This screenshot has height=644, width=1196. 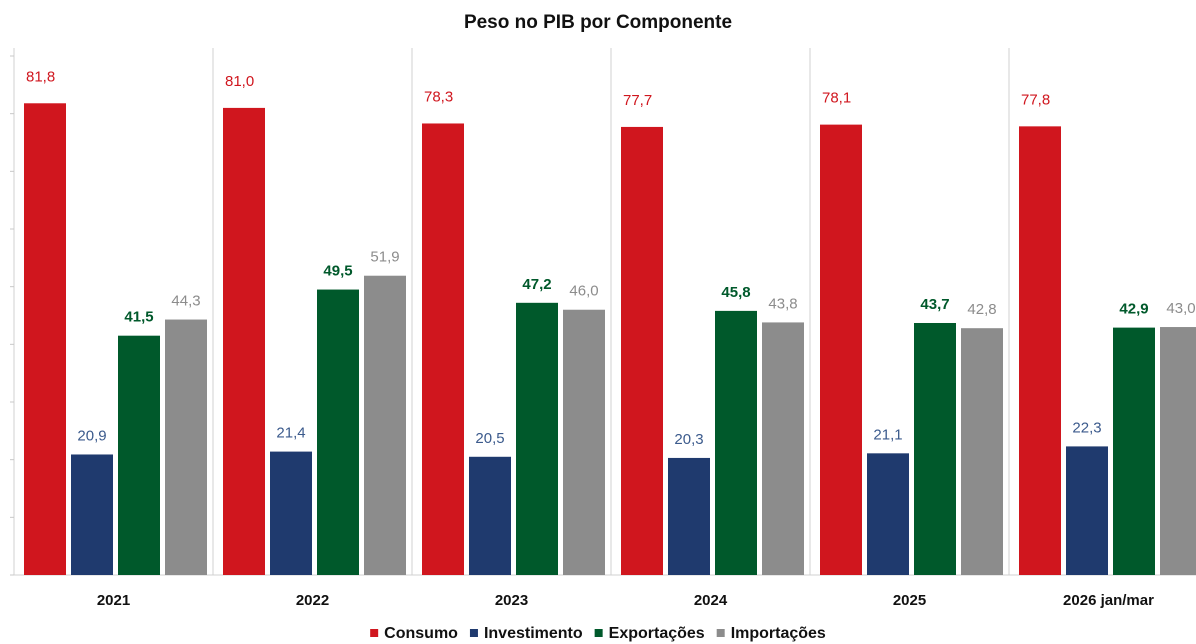 I want to click on chart-title: Peso no PIB por Componente, so click(x=598, y=22).